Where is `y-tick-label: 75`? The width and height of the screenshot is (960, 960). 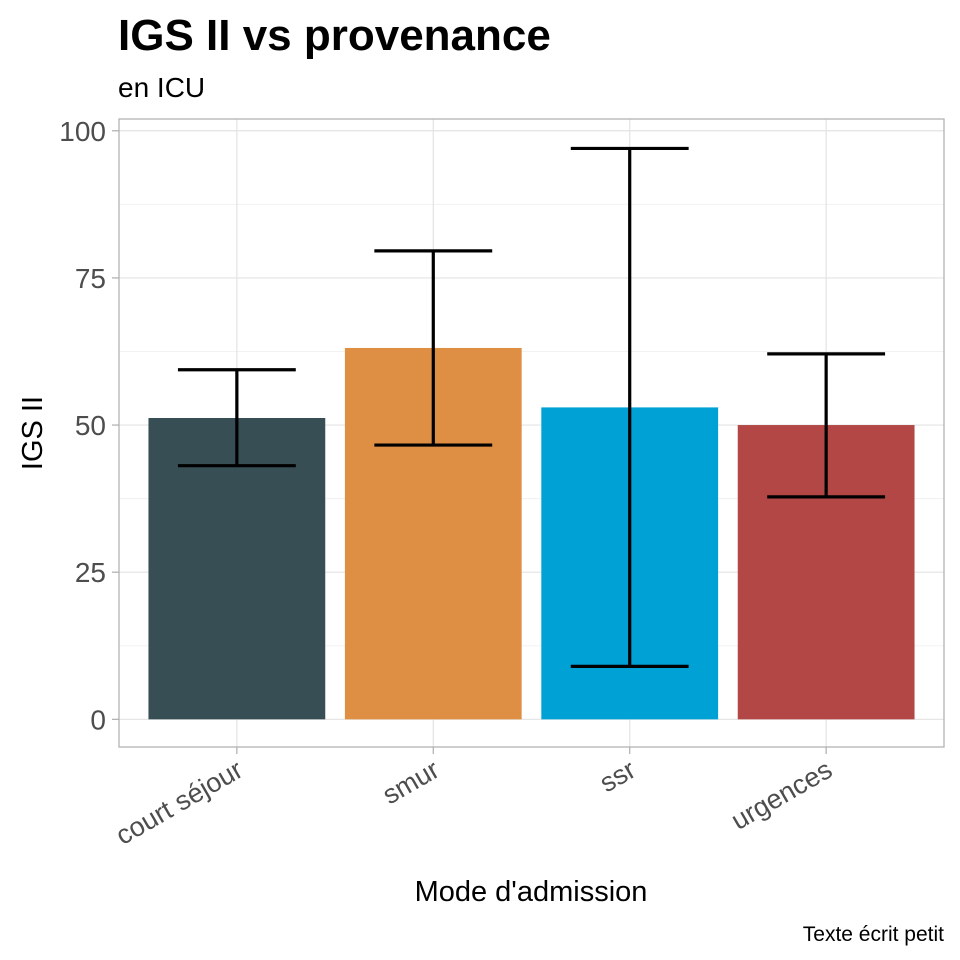
y-tick-label: 75 is located at coordinates (90, 278).